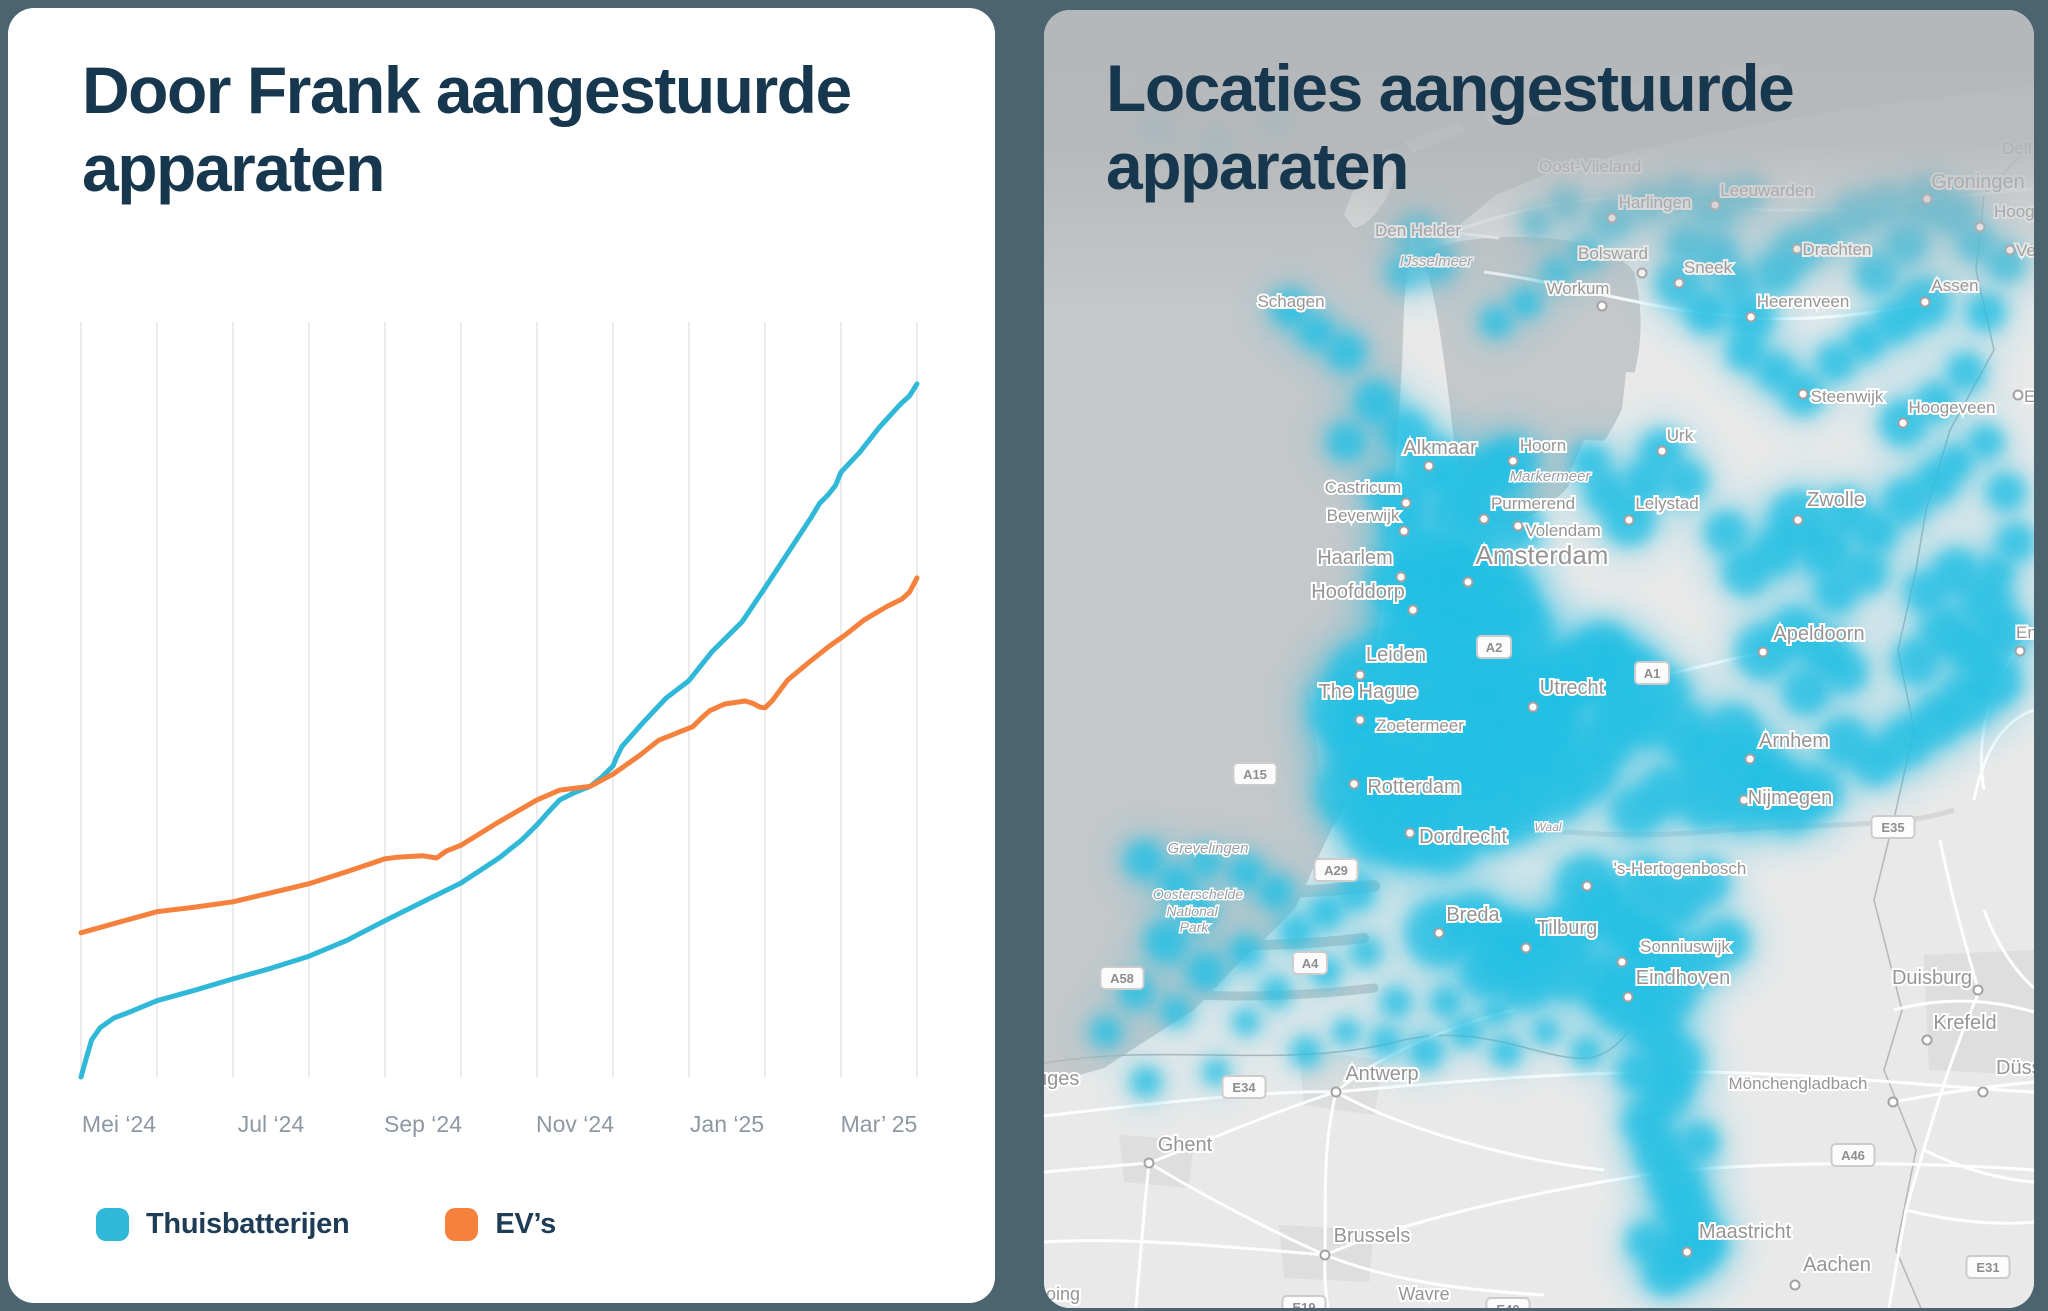 This screenshot has width=2048, height=1311. Describe the element at coordinates (1450, 127) in the screenshot. I see `map-title: Locaties aangestuurde apparaten` at that location.